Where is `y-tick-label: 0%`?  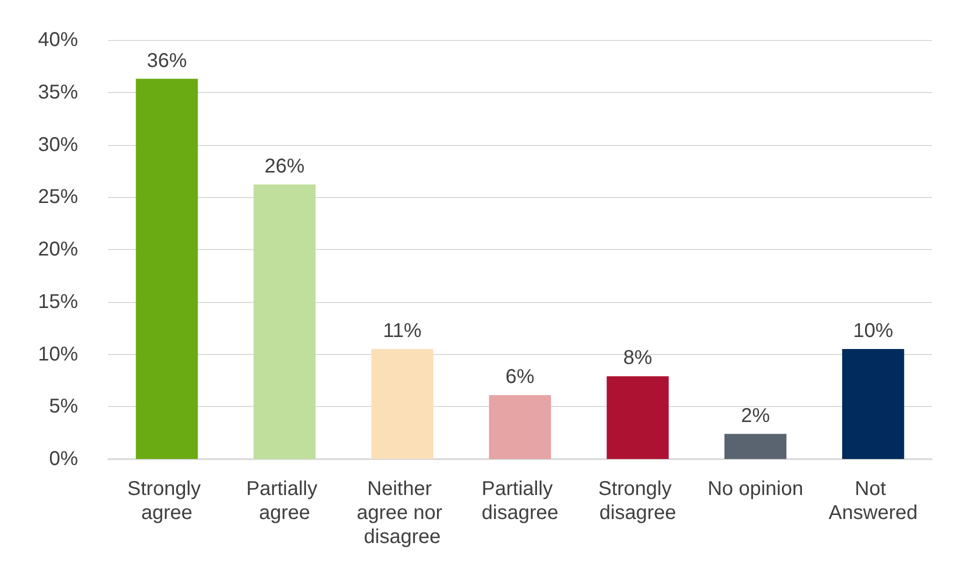 y-tick-label: 0% is located at coordinates (63, 459).